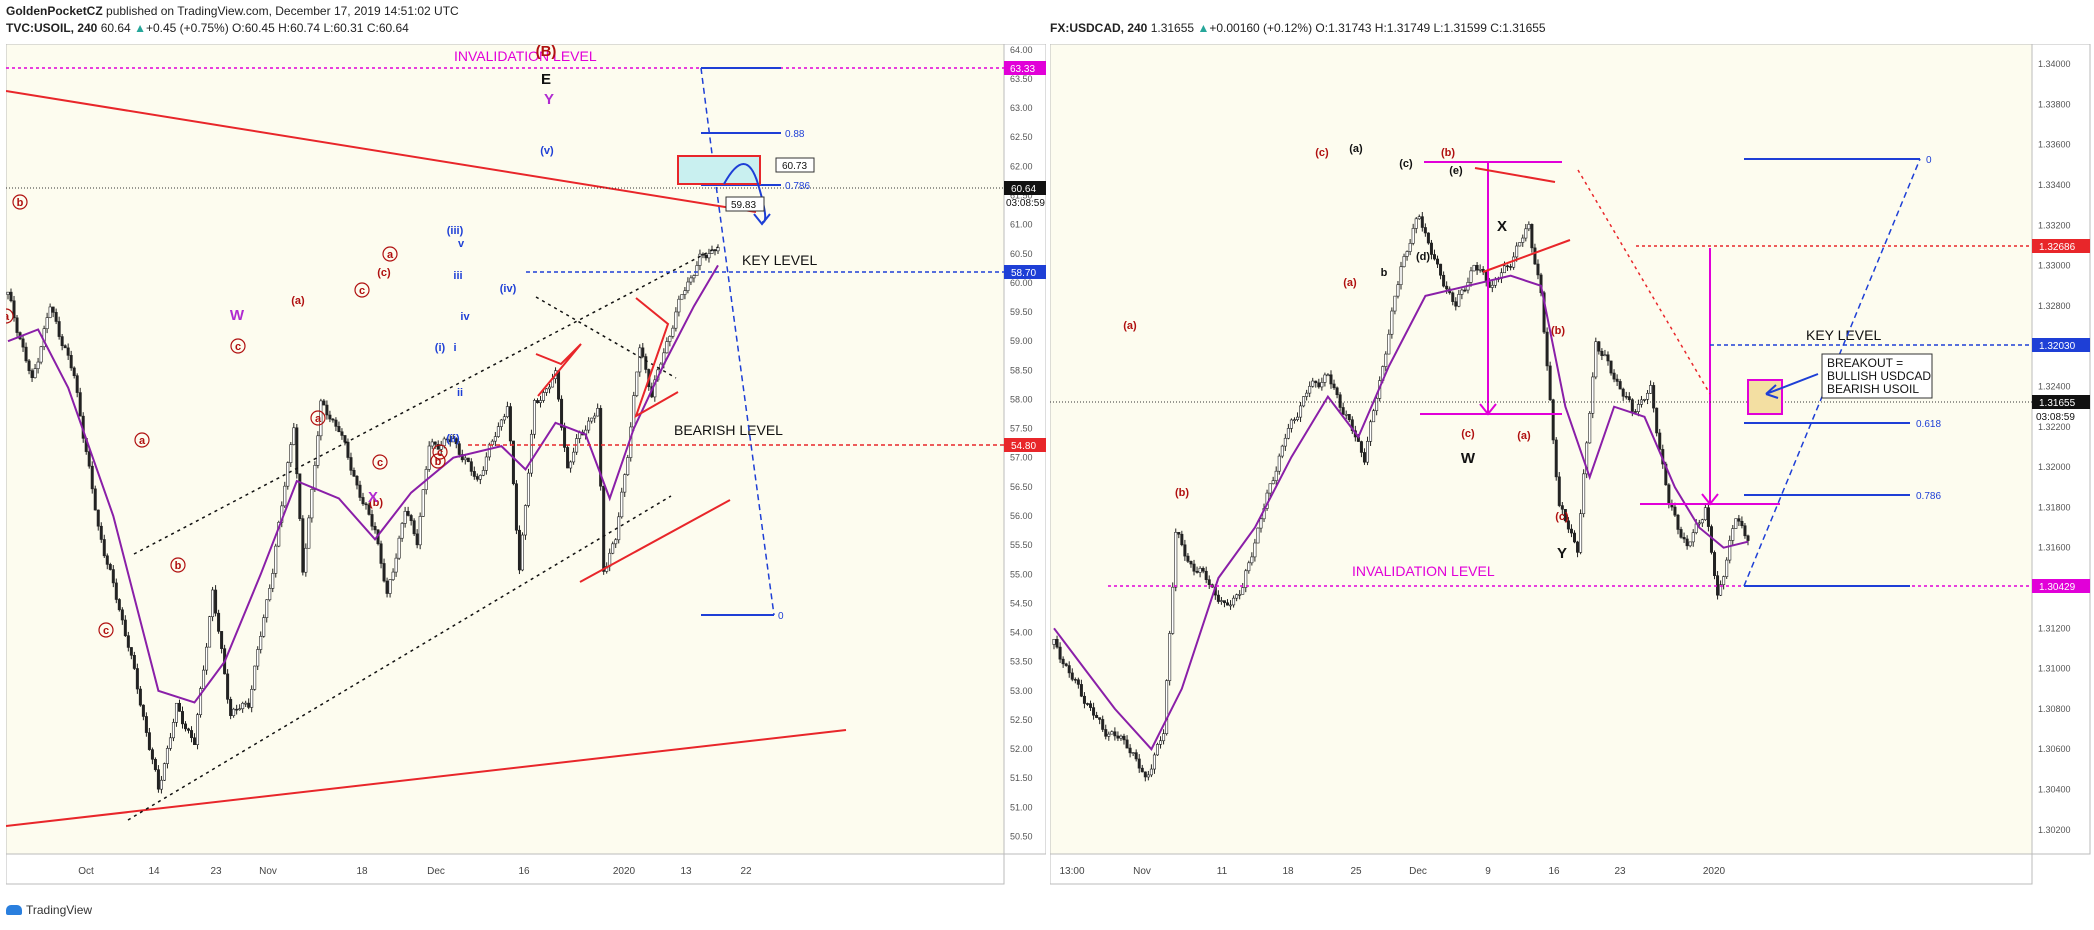  What do you see at coordinates (2054, 467) in the screenshot?
I see `y-tick-label: 1.32000` at bounding box center [2054, 467].